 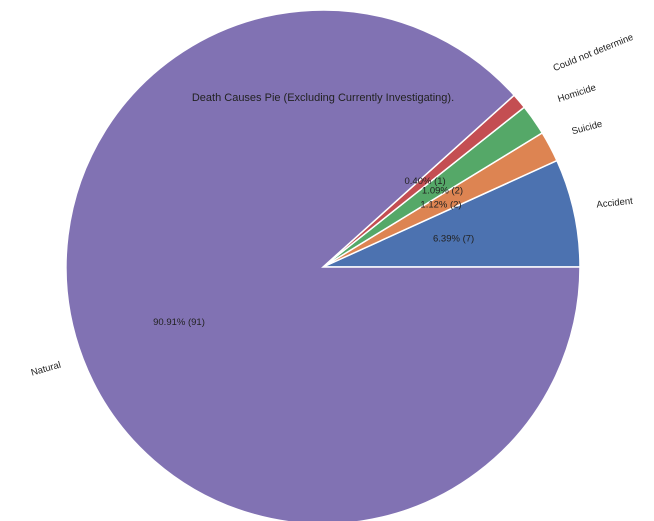 I want to click on percent-label-homicide: 1.09% (2), so click(x=442, y=190).